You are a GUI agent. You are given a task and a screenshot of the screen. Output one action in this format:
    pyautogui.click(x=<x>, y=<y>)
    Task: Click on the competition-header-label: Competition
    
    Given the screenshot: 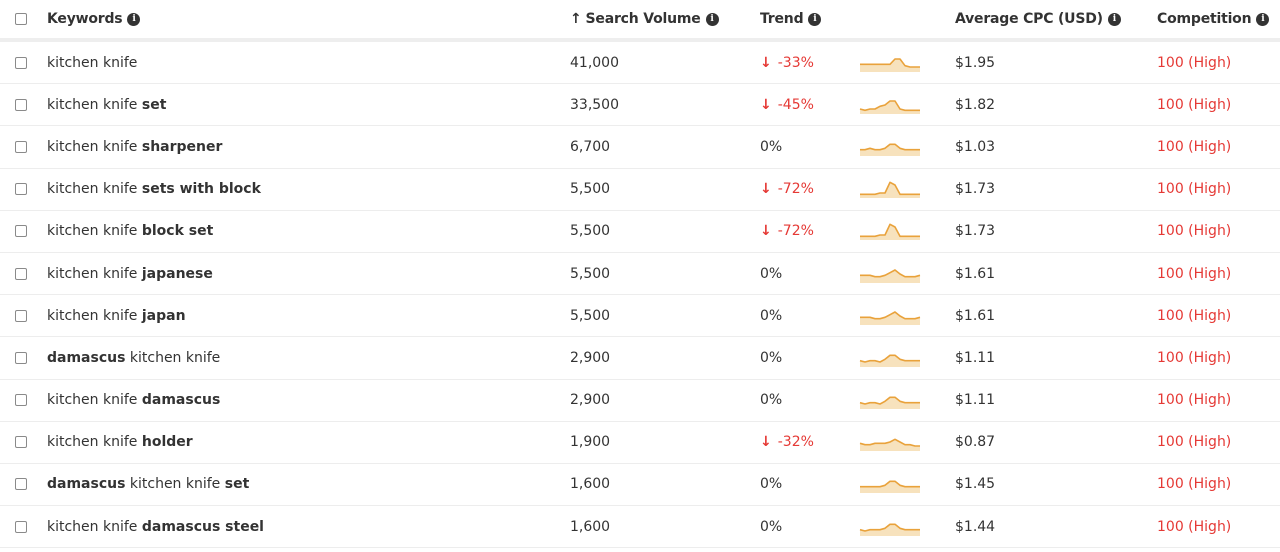 What is the action you would take?
    pyautogui.click(x=1204, y=19)
    